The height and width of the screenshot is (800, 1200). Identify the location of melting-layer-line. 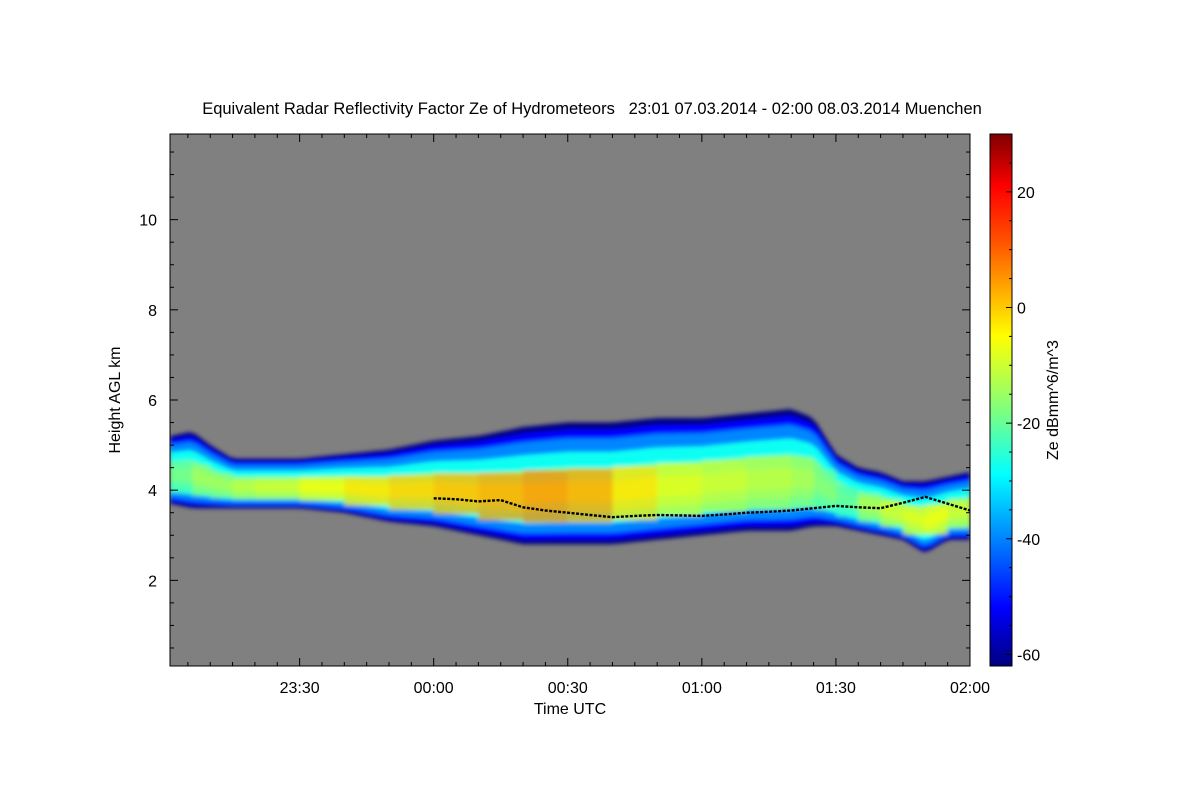
(701, 507).